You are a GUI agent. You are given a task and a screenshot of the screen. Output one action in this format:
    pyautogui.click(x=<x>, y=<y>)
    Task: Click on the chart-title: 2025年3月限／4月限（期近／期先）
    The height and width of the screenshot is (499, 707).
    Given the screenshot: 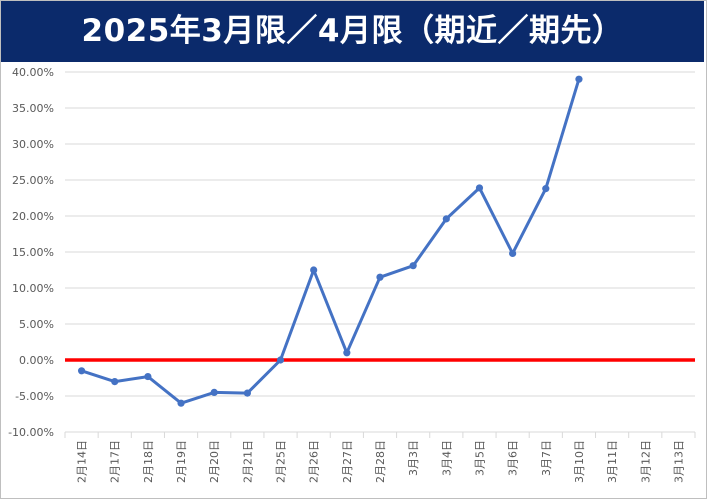 What is the action you would take?
    pyautogui.click(x=352, y=31)
    